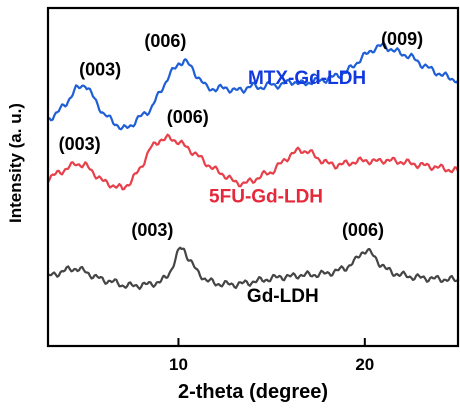 The image size is (460, 408). I want to click on x-tick-label: 10, so click(178, 364).